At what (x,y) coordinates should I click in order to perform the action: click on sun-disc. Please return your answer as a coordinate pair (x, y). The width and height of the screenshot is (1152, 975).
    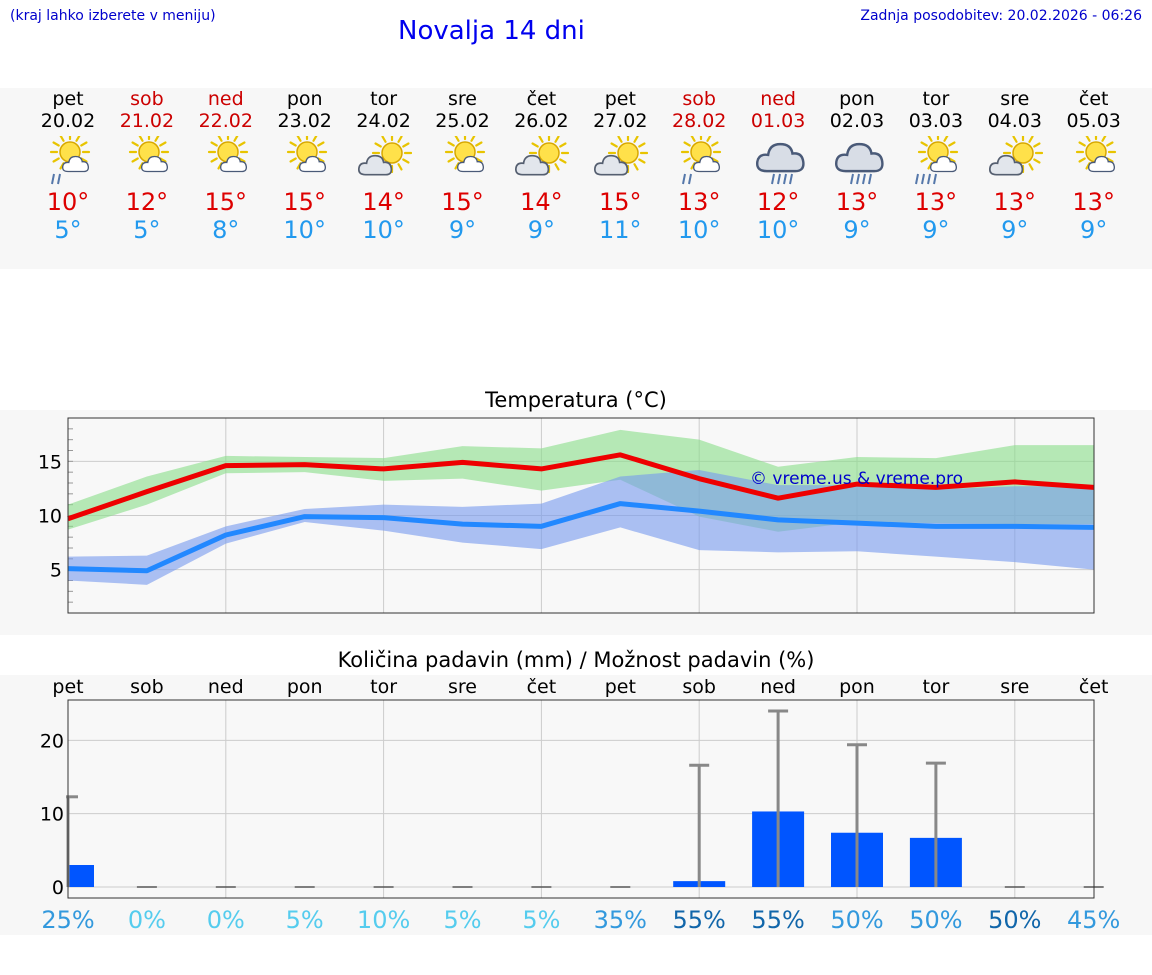
    Looking at the image, I should click on (1023, 153).